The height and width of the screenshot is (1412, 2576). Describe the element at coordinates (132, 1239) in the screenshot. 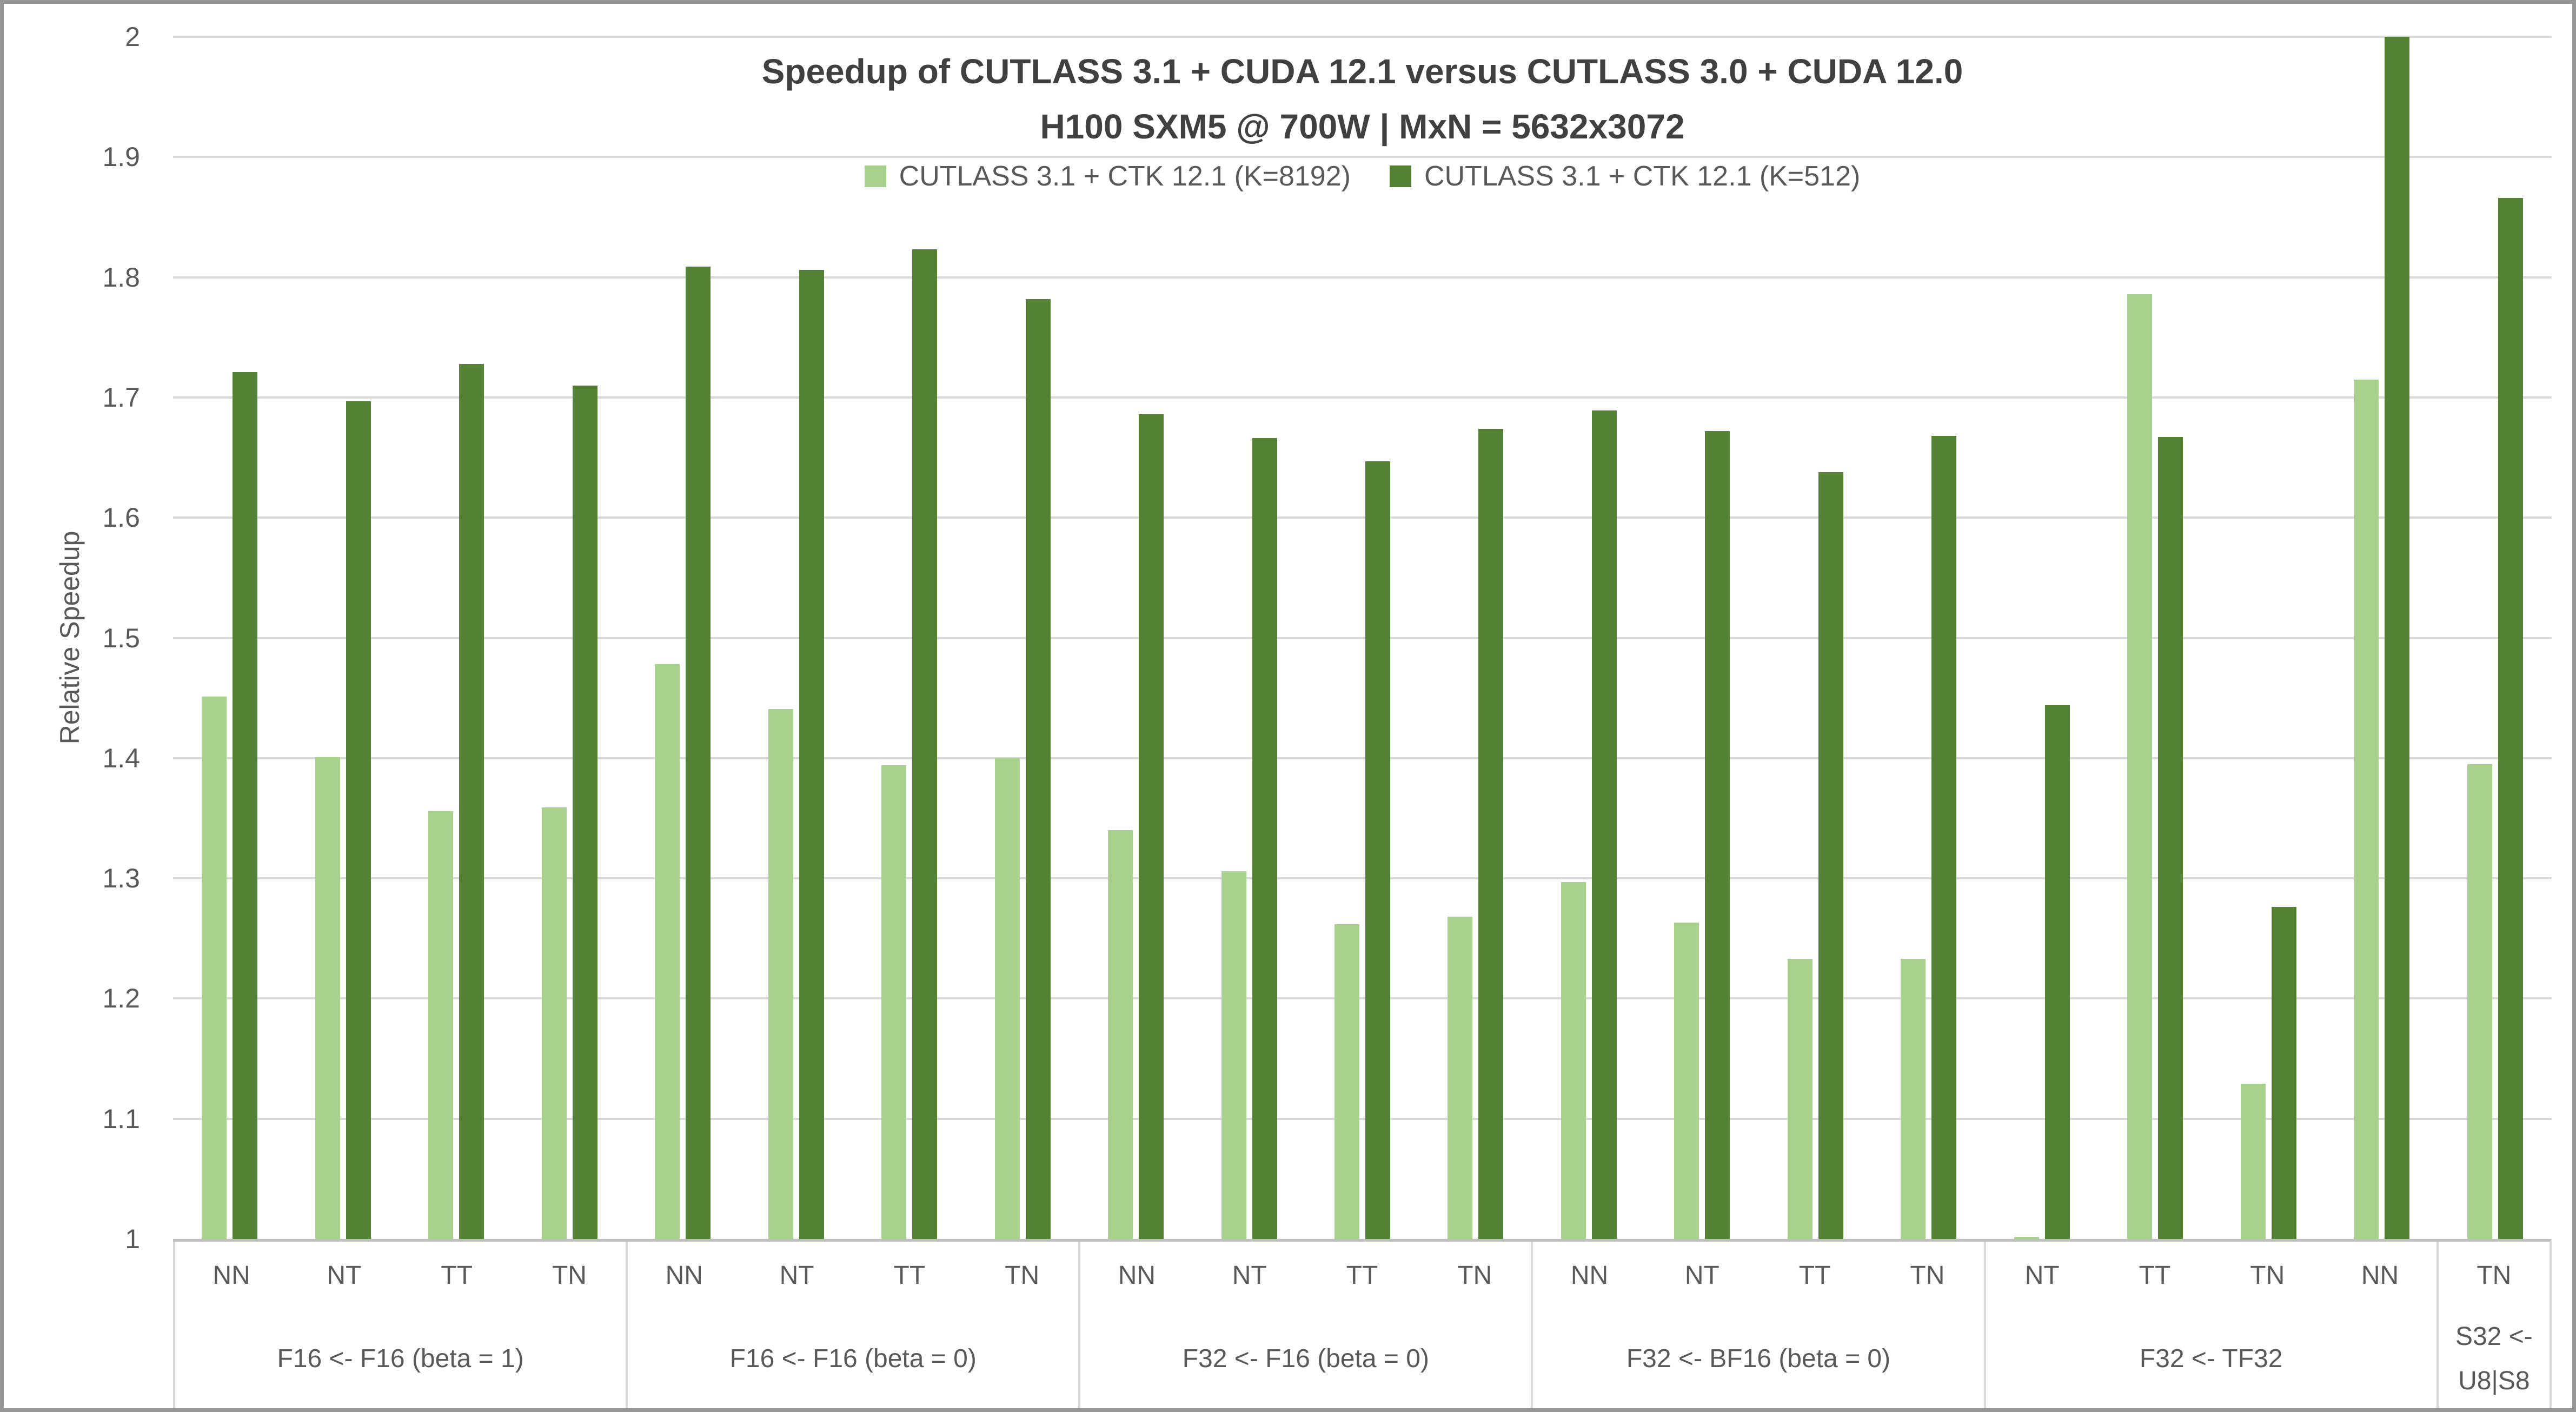

I see `y-tick-label: 1` at that location.